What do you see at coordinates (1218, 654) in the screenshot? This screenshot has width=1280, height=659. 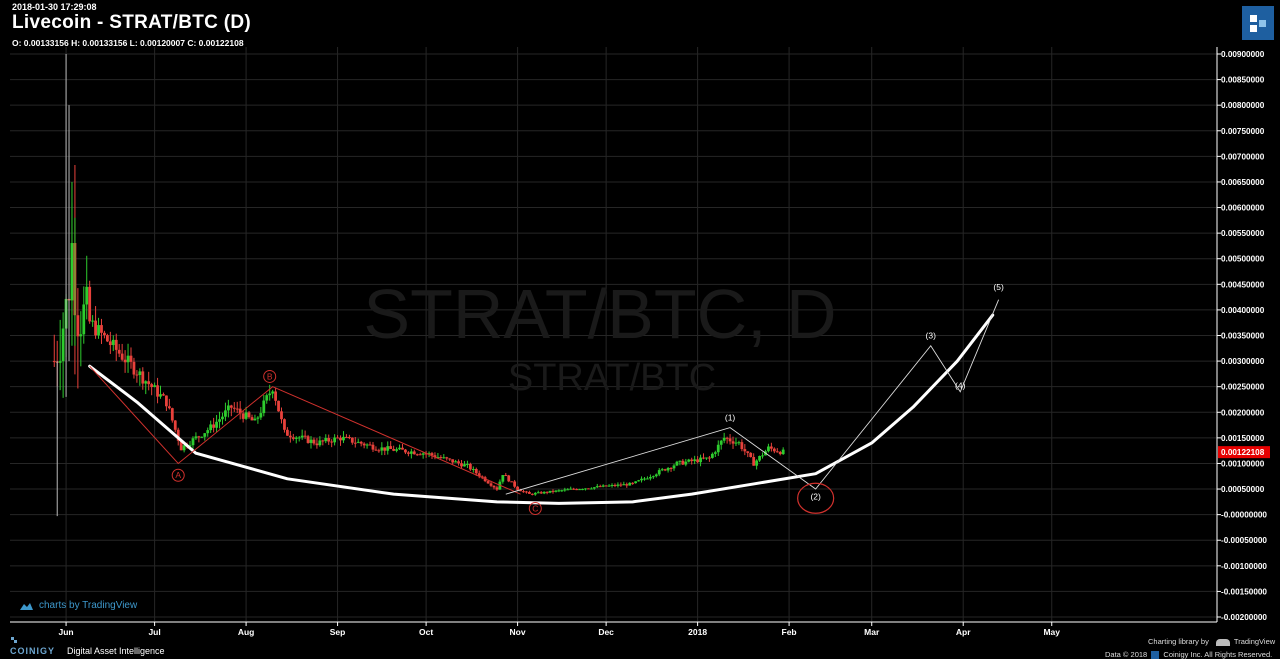 I see `copyright-rest: Coinigy Inc. All Rights Reserved.` at bounding box center [1218, 654].